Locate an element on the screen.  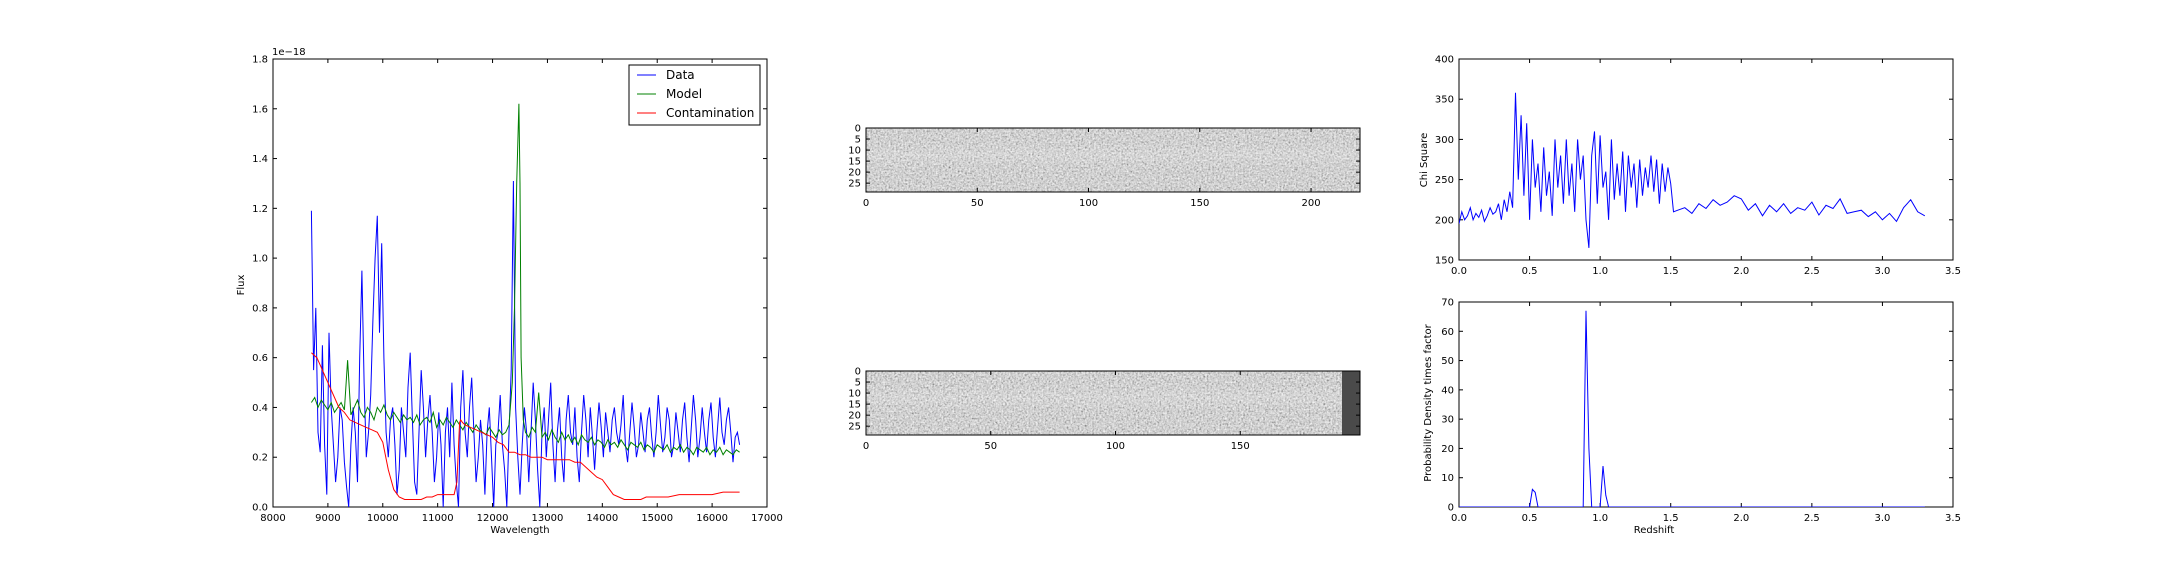
image2-ytick-label: 15 is located at coordinates (854, 405).